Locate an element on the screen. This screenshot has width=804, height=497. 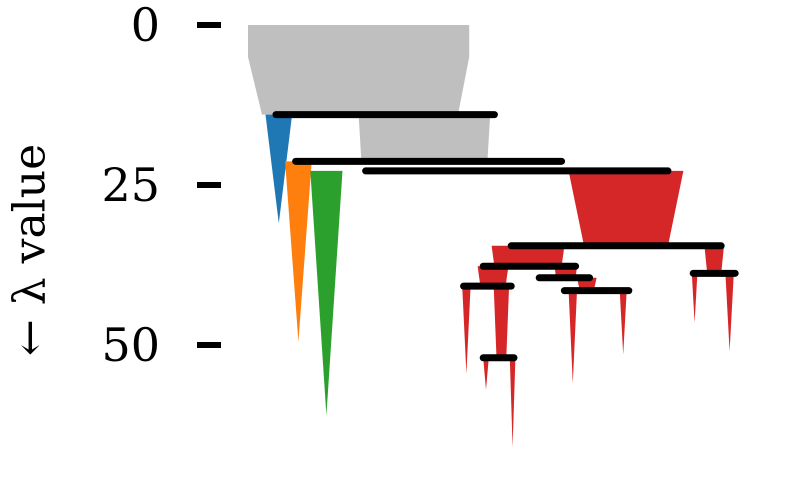
y-axis: 0 25 50 is located at coordinates (161, 186).